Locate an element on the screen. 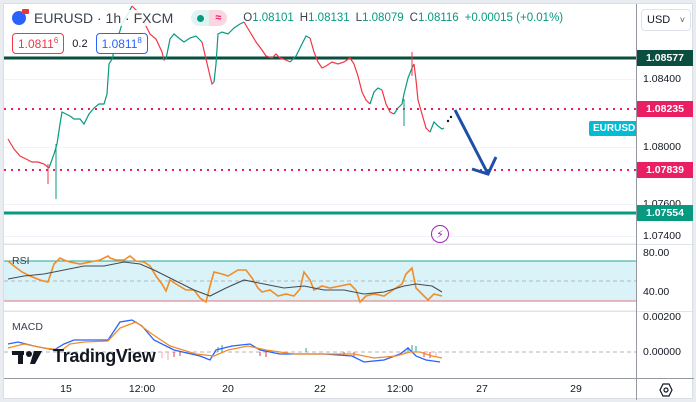 Image resolution: width=696 pixels, height=402 pixels. settings-icon is located at coordinates (665, 389).